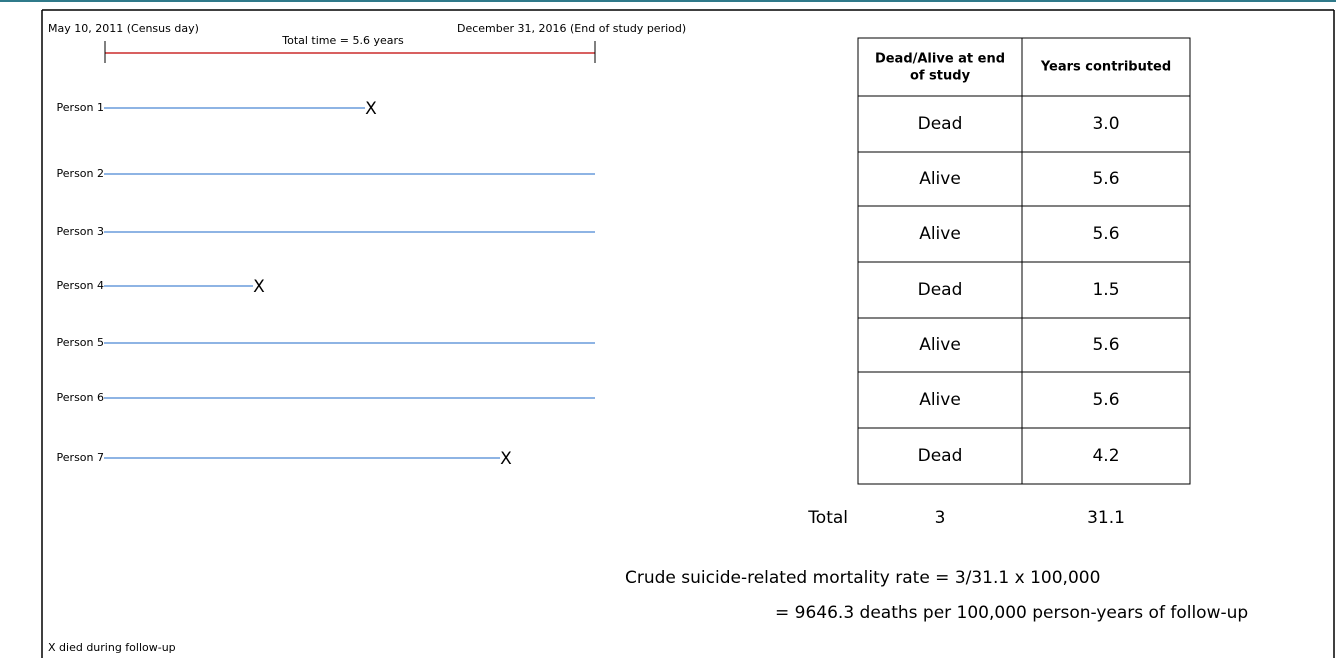  I want to click on end-label: December 31, 2016 (End of study period), so click(571, 28).